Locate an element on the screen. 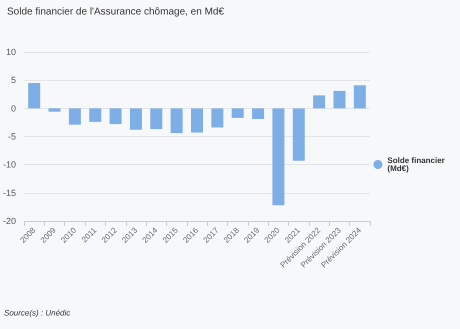  y-tick-label: 0 is located at coordinates (13, 108).